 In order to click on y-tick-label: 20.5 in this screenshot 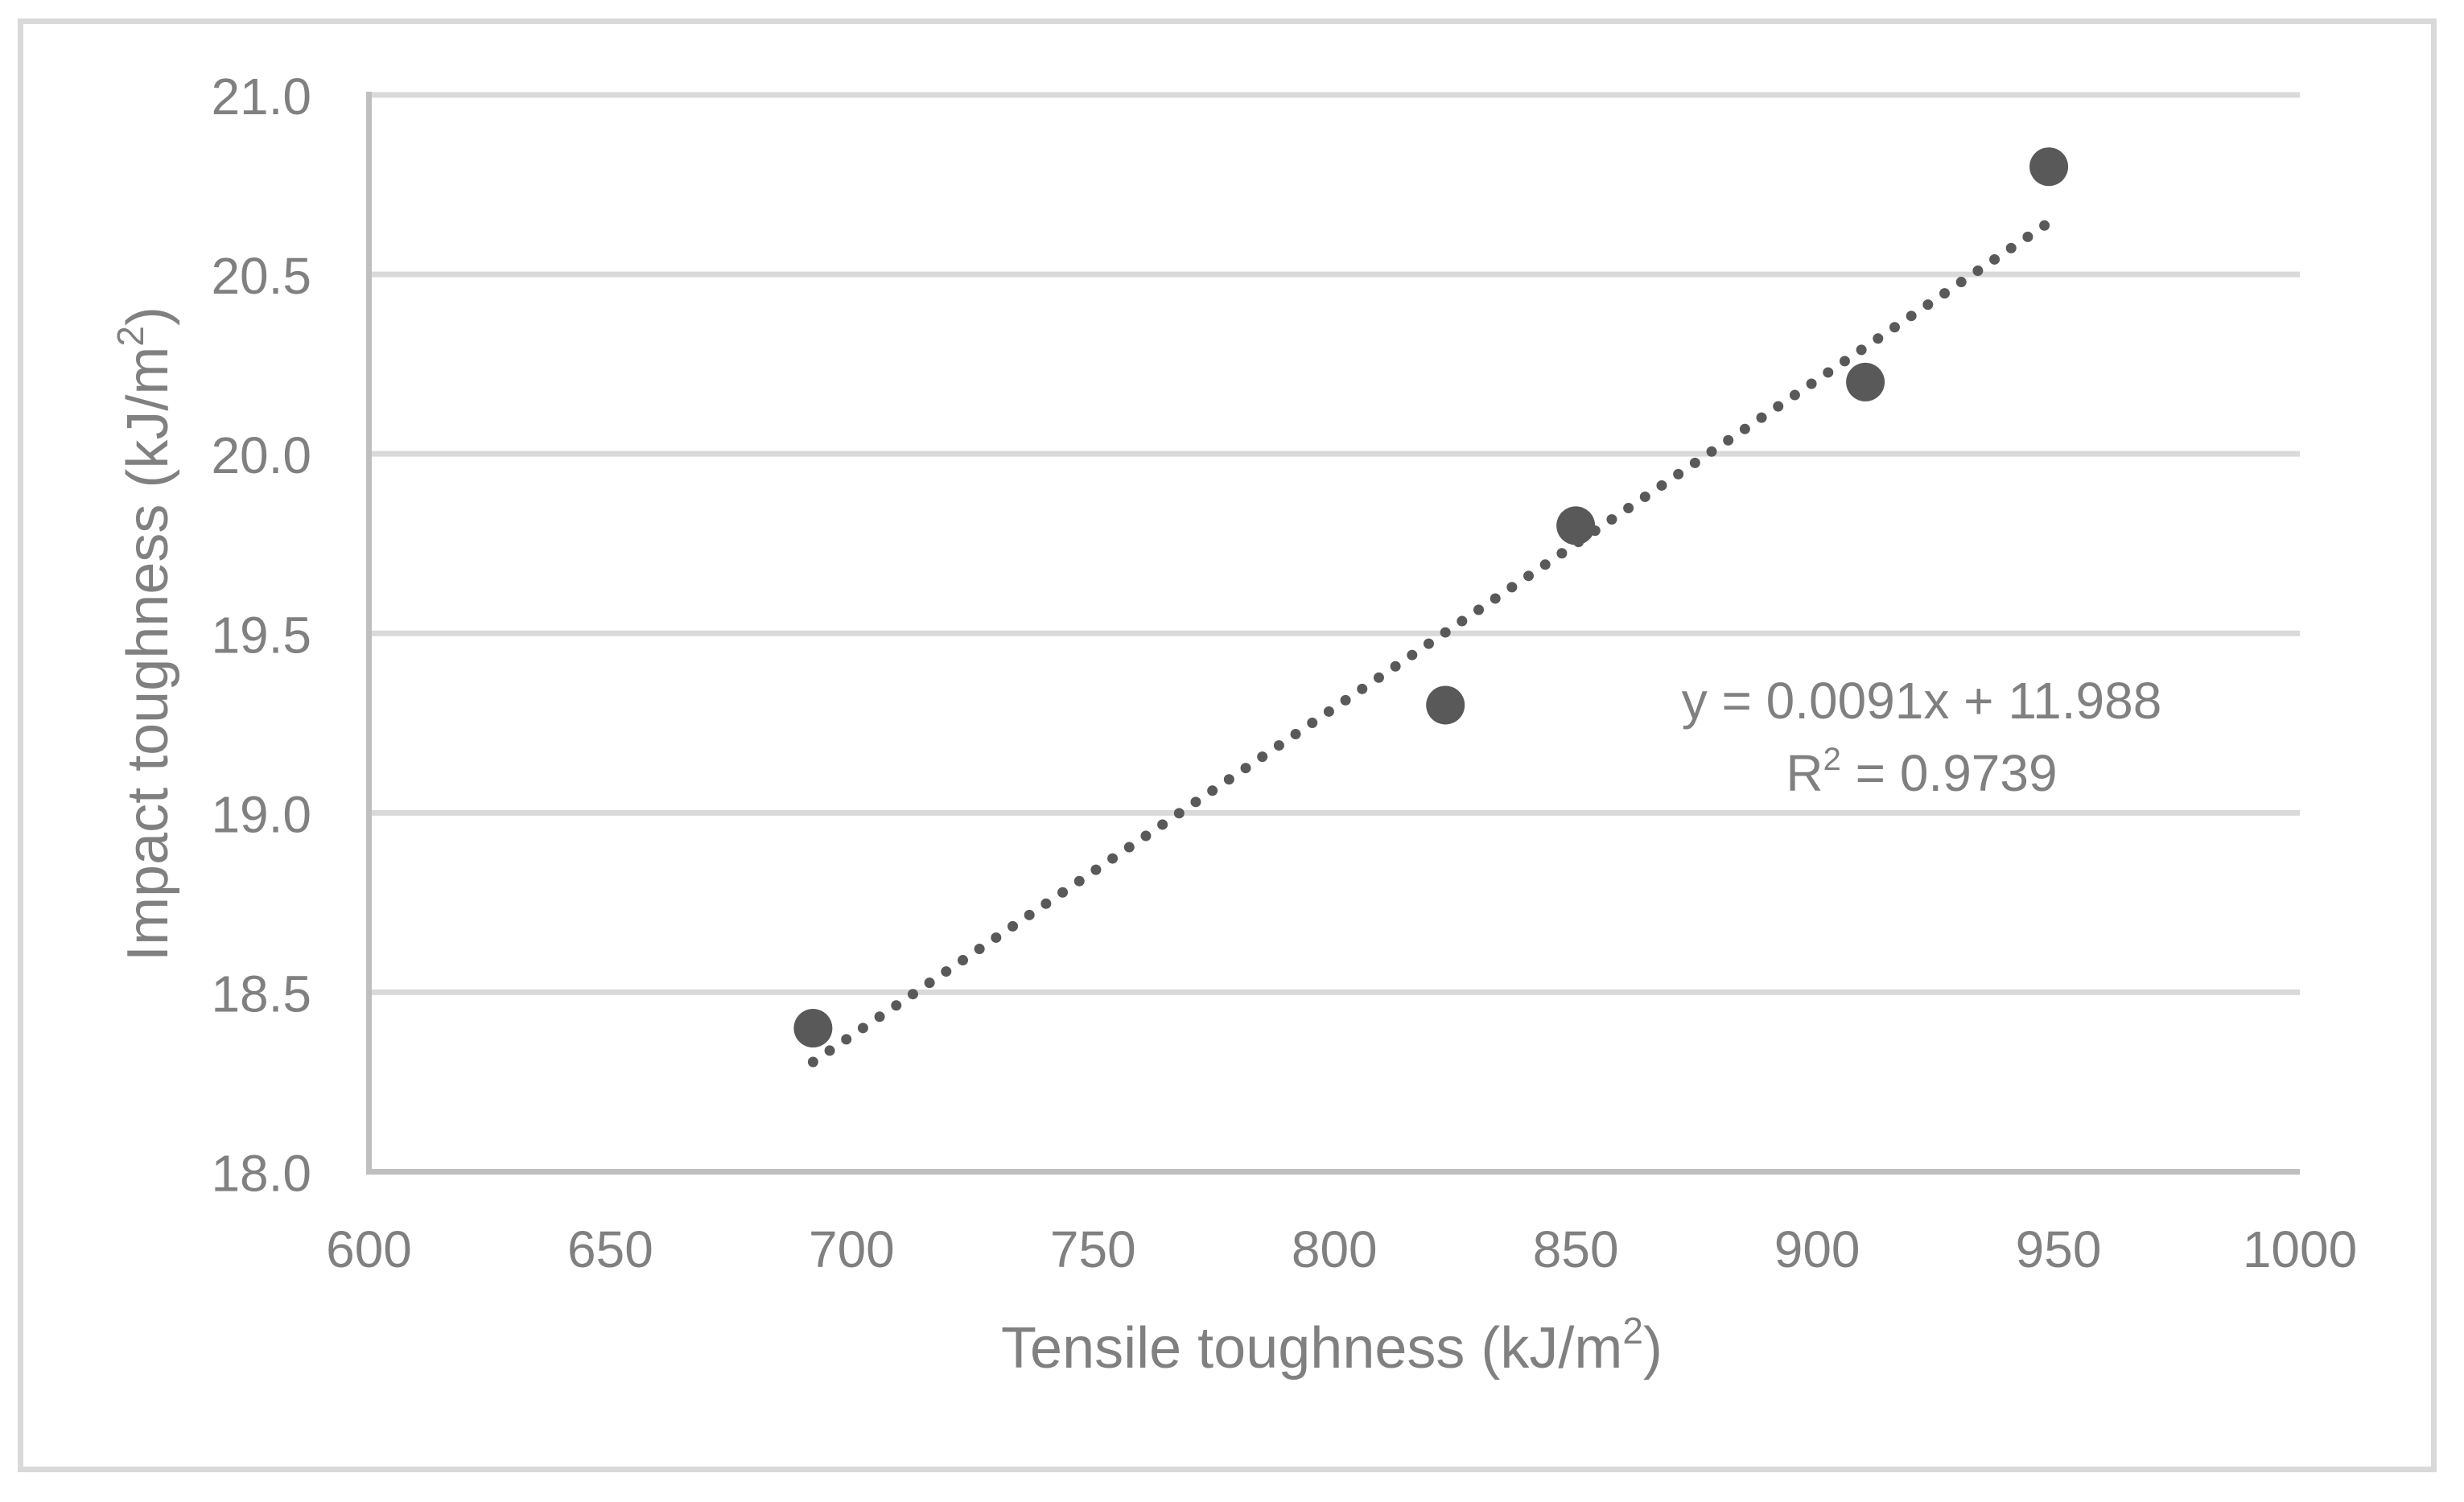, I will do `click(261, 276)`.